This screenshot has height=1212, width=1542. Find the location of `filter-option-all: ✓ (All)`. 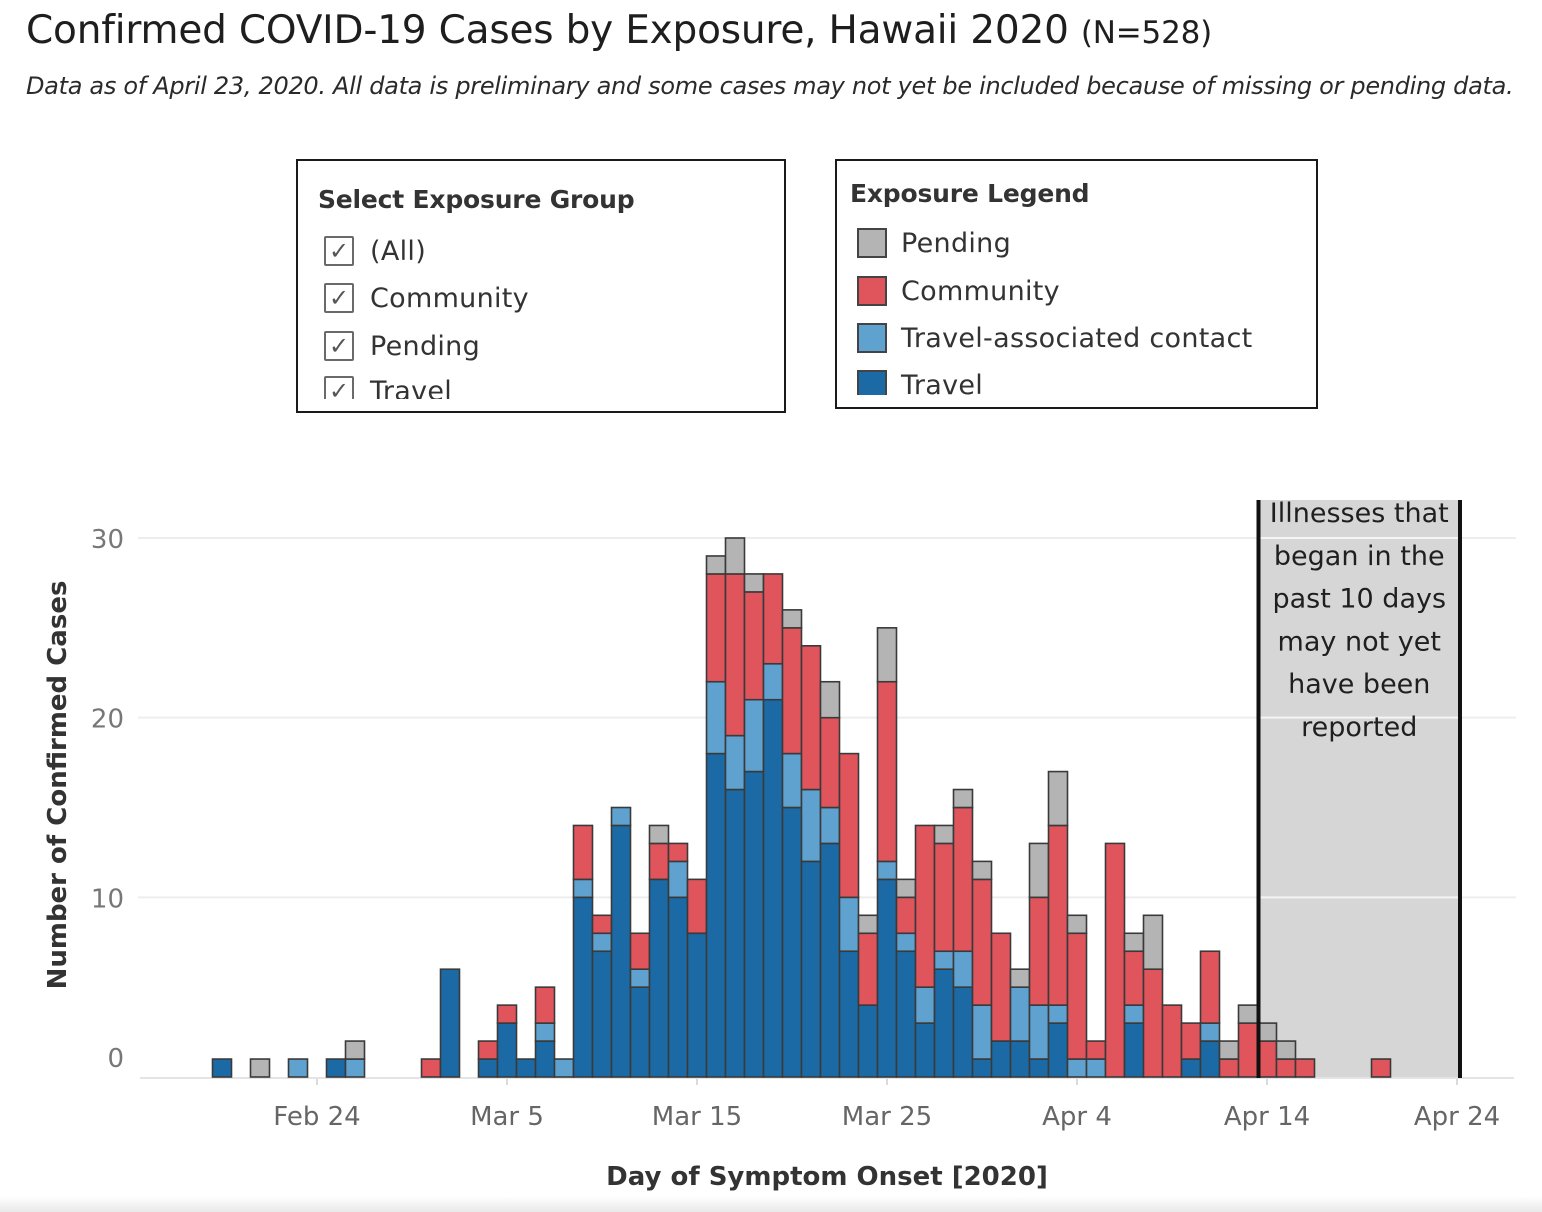

filter-option-all: ✓ (All) is located at coordinates (372, 251).